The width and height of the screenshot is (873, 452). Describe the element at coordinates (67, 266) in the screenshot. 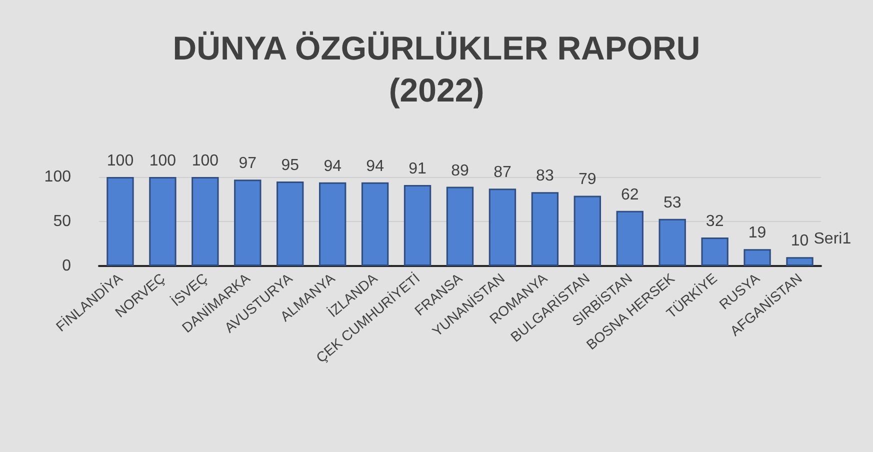

I see `y-tick-label: 0` at that location.